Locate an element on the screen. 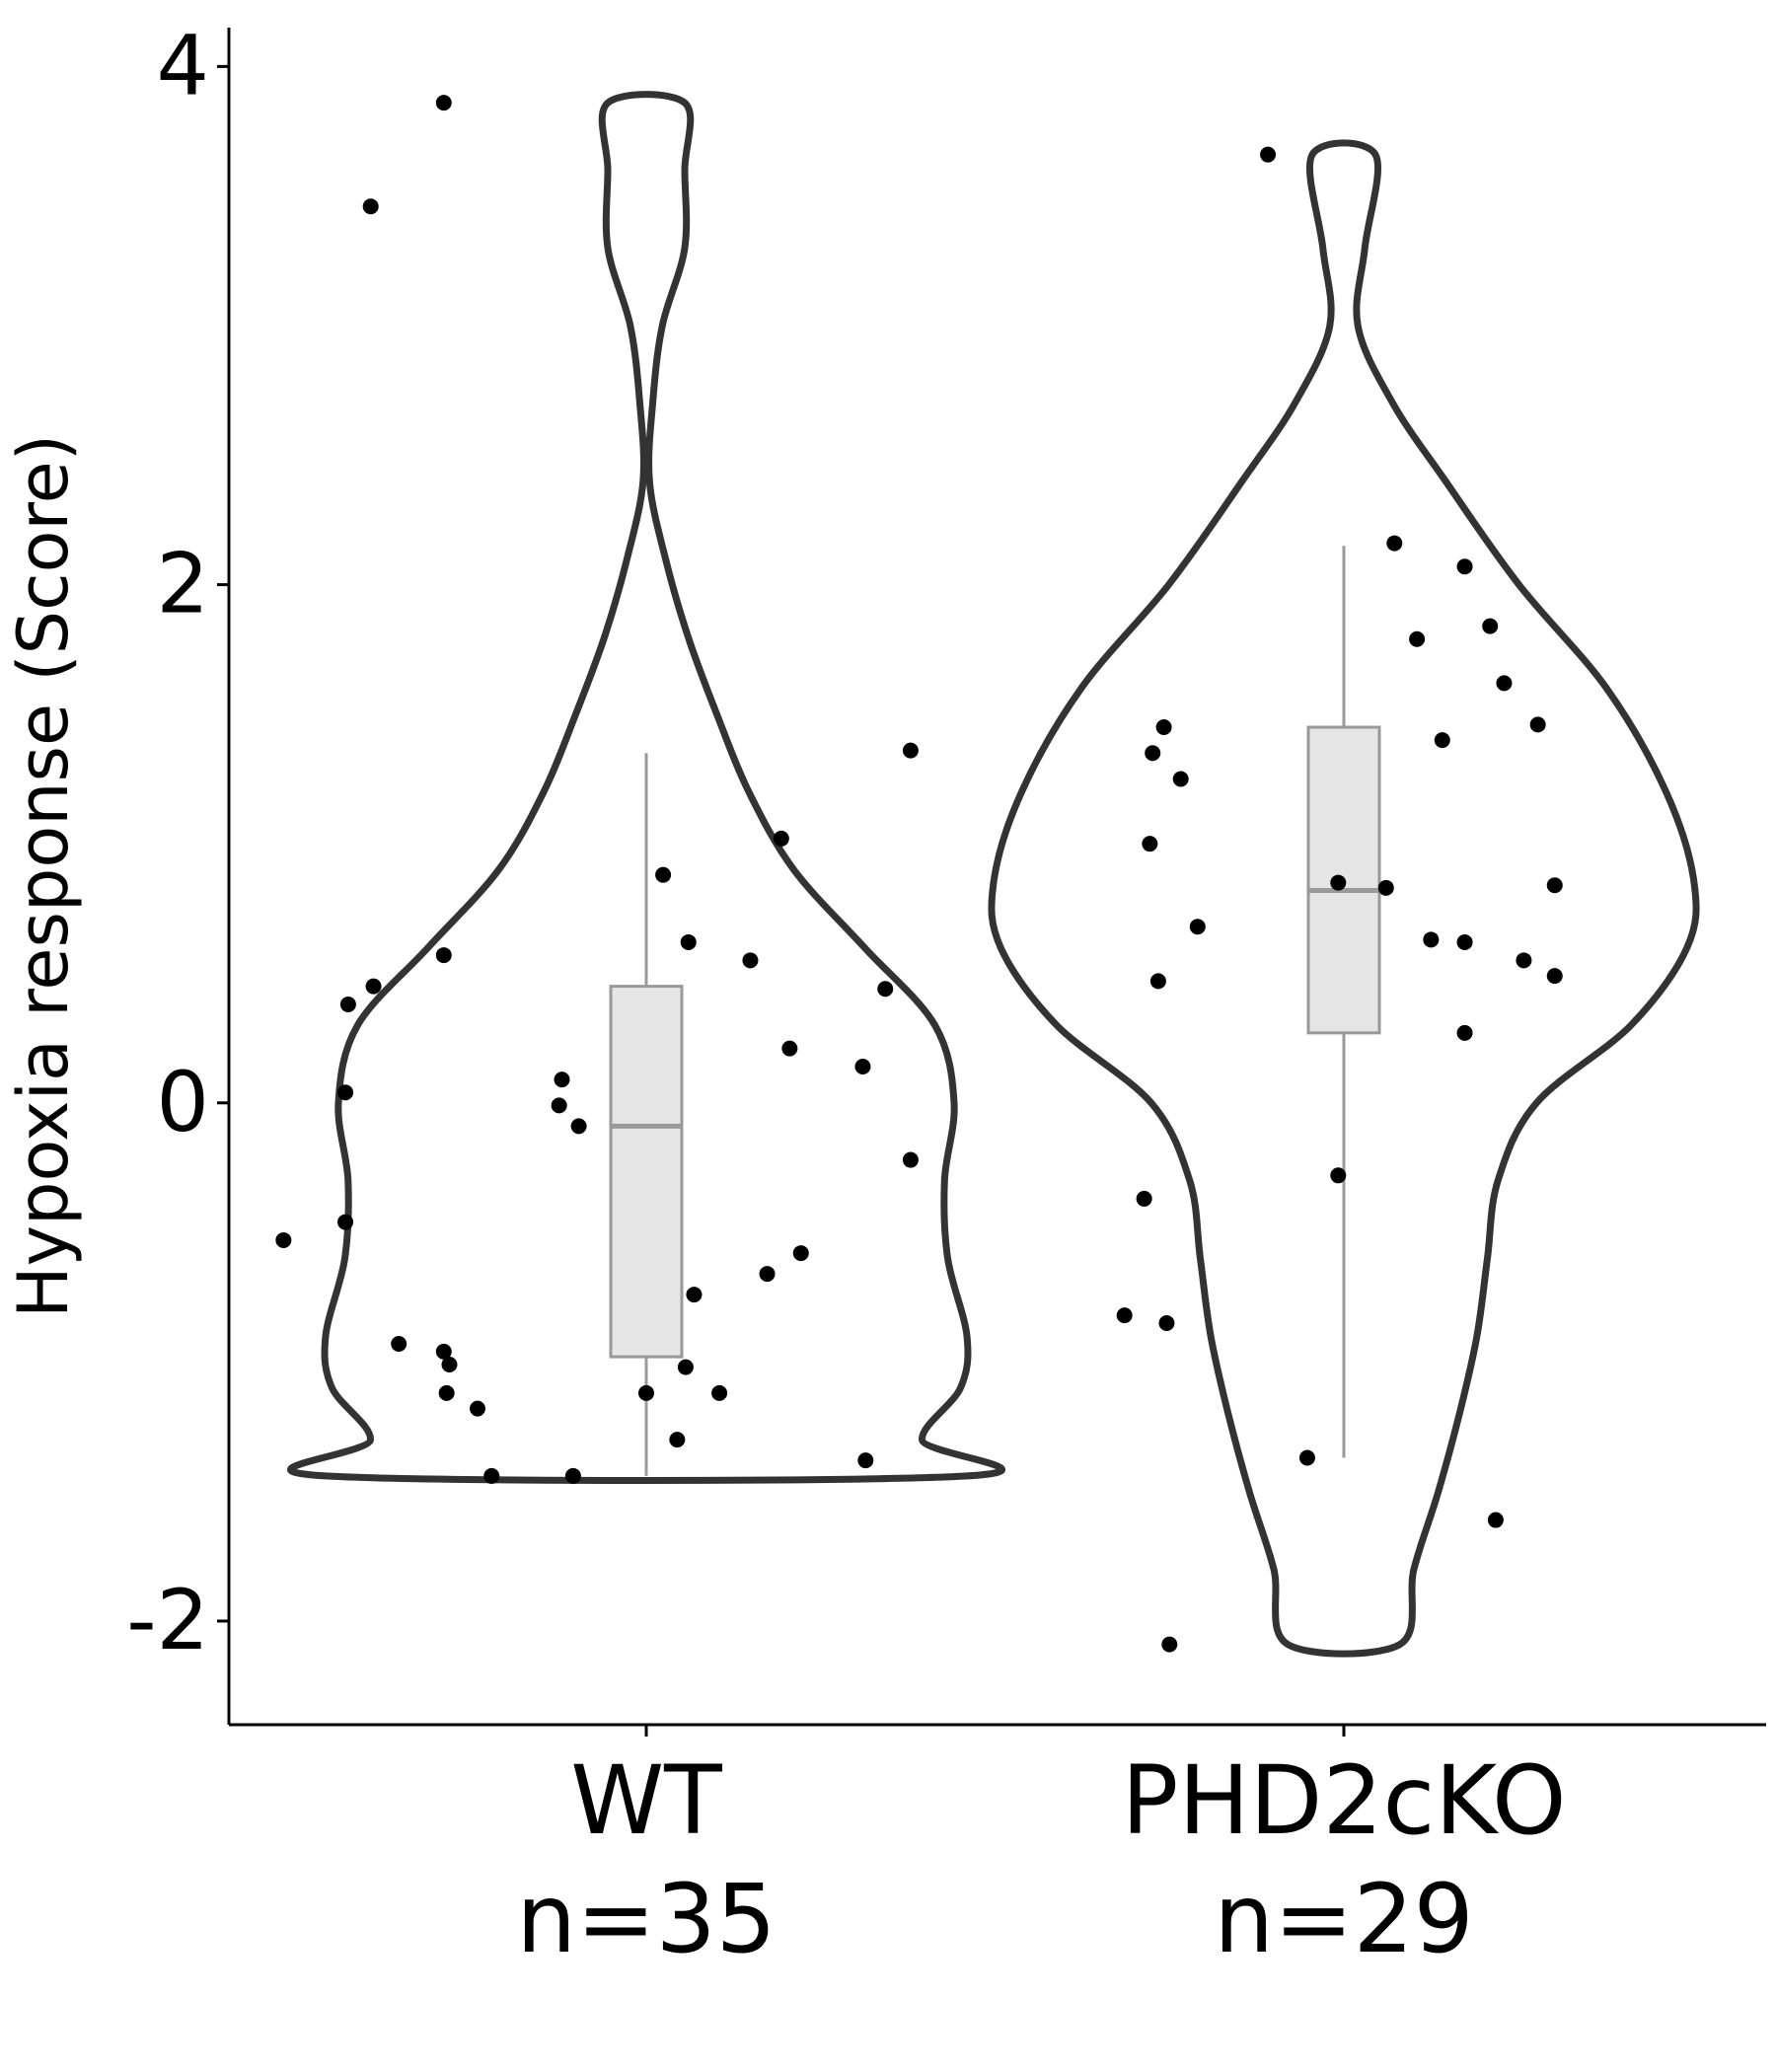 Image resolution: width=1776 pixels, height=2072 pixels. y-tick-label-2: 2 is located at coordinates (183, 584).